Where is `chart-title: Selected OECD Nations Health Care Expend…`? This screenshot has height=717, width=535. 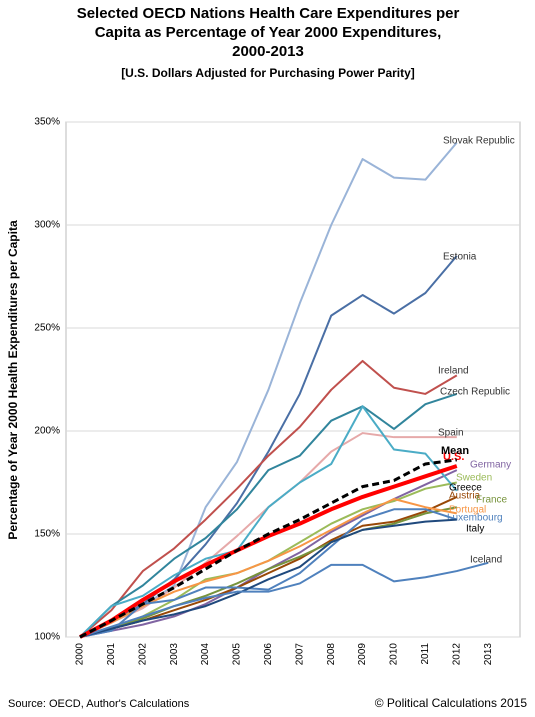 chart-title: Selected OECD Nations Health Care Expend… is located at coordinates (268, 13).